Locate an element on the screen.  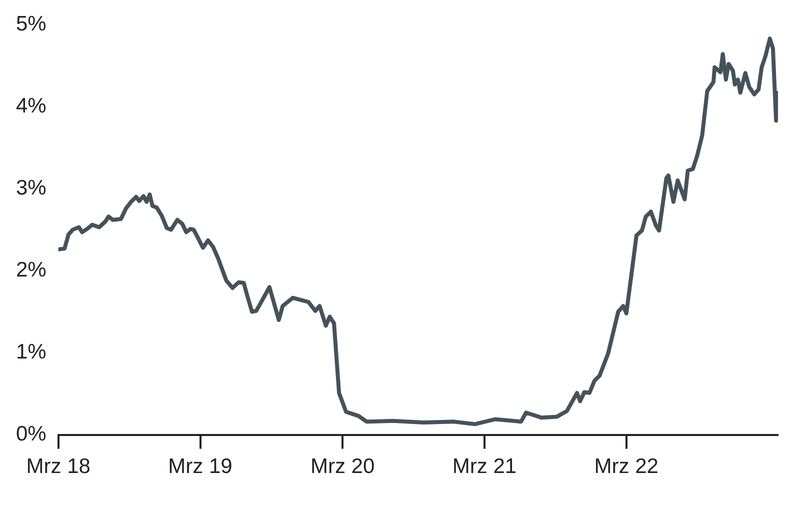
x-tick-label: Mrz 21 is located at coordinates (484, 466).